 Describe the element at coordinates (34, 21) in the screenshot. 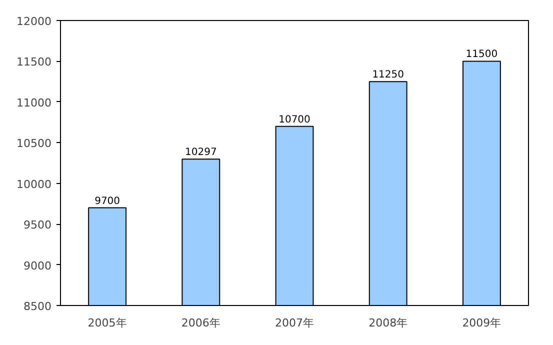

I see `y-tick-label: 12000` at that location.